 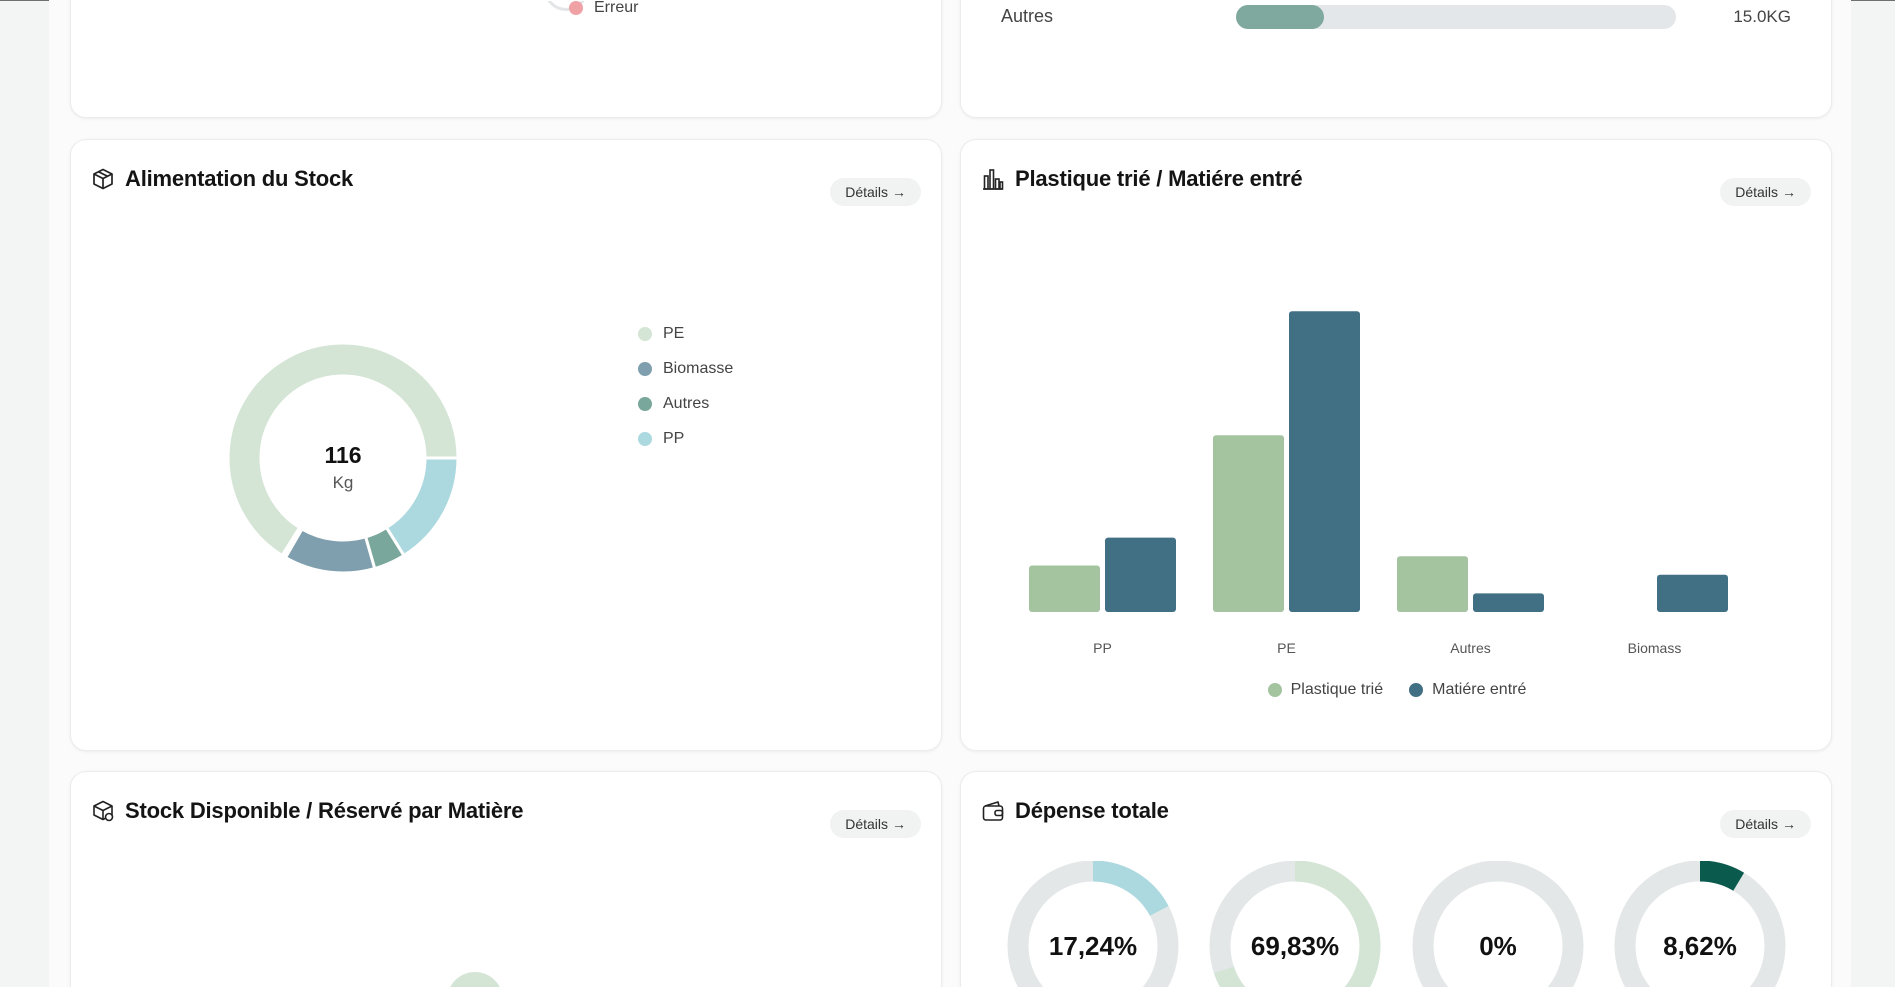 I want to click on stock-disponible-title: Stock Disponible / Réservé par Matière, so click(x=307, y=811).